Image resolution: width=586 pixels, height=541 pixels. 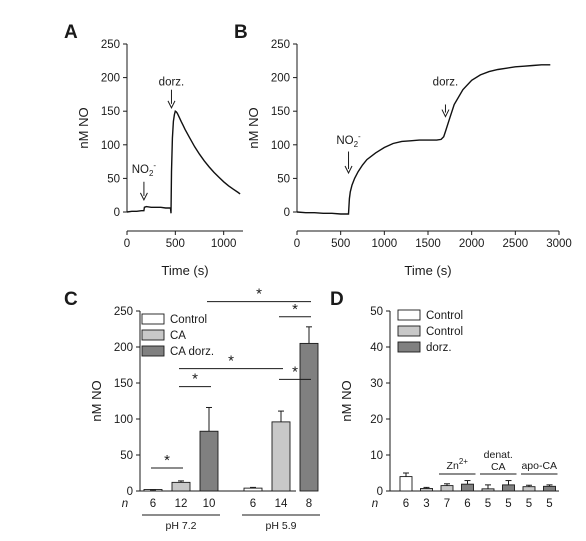 I want to click on group-label-line2: CA, so click(x=498, y=467).